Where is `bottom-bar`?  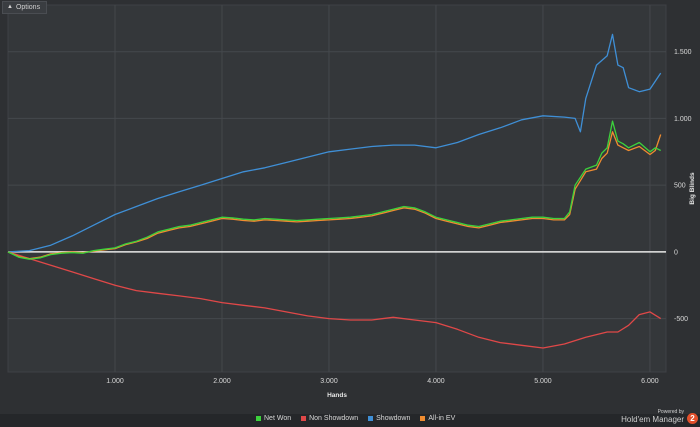 bottom-bar is located at coordinates (350, 420).